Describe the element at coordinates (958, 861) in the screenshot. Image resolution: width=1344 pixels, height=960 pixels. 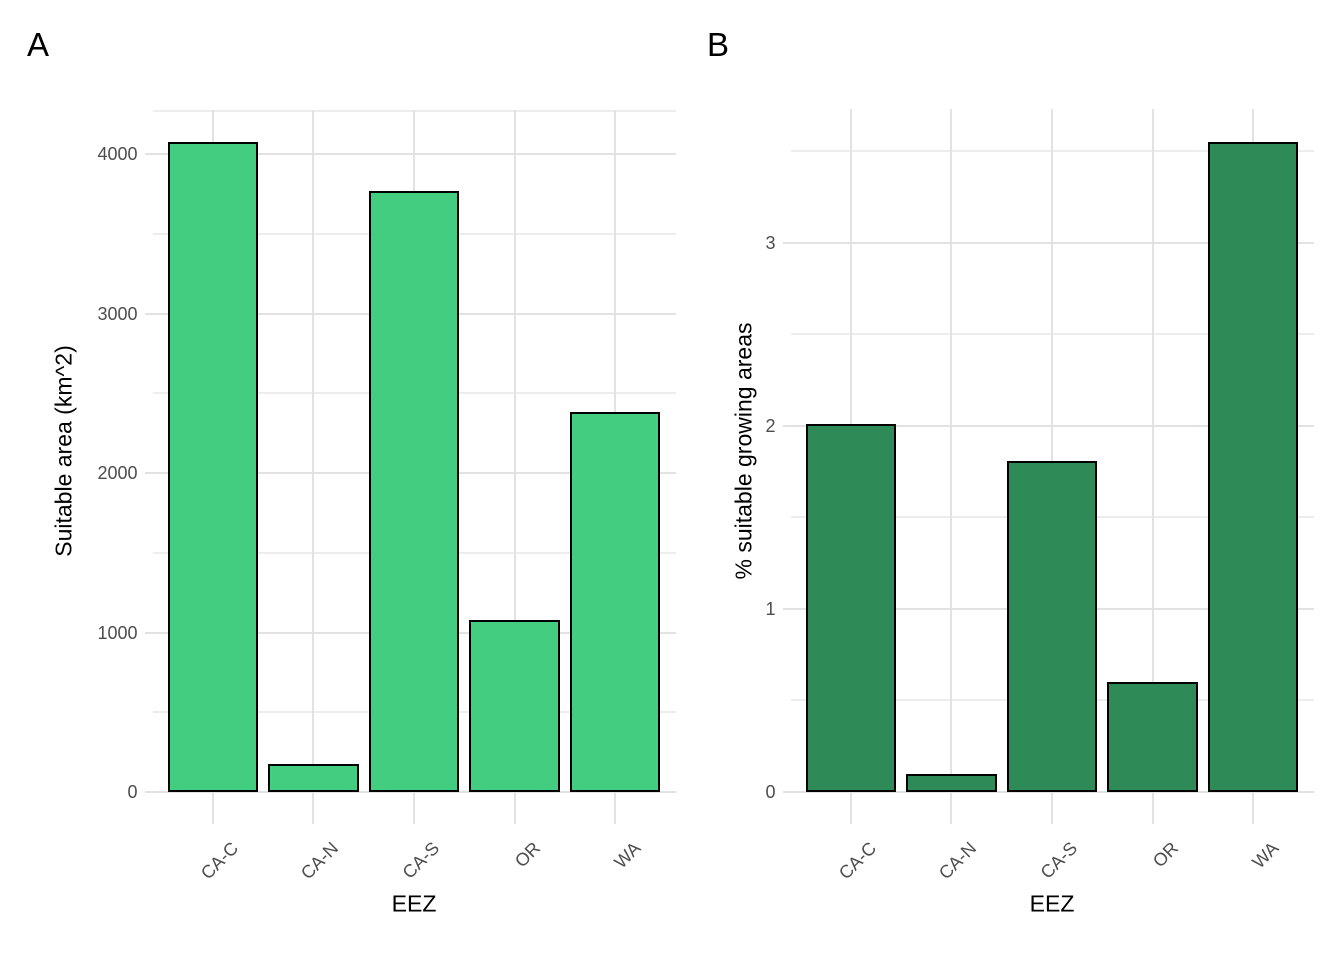
I see `x-tick-label: CA-N` at that location.